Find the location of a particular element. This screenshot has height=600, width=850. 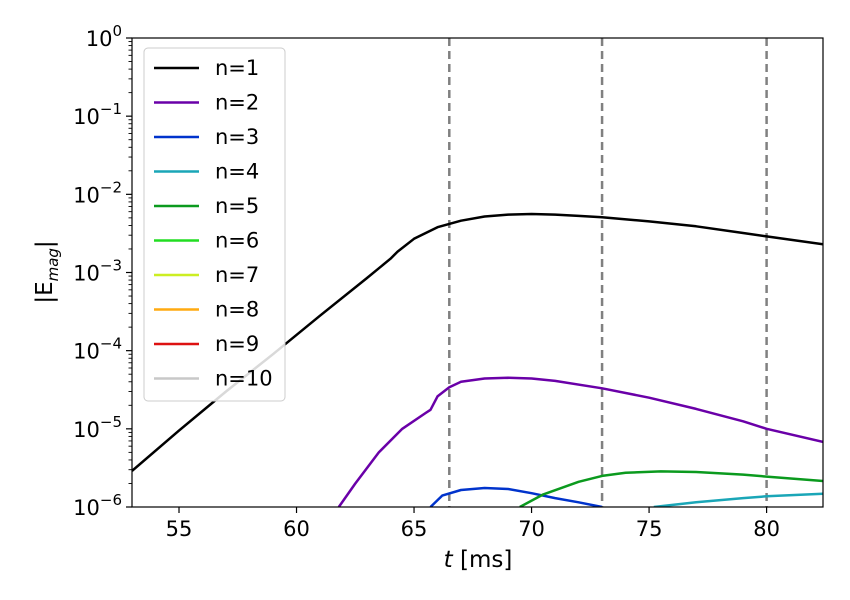

legend-label: n=5 is located at coordinates (237, 206).